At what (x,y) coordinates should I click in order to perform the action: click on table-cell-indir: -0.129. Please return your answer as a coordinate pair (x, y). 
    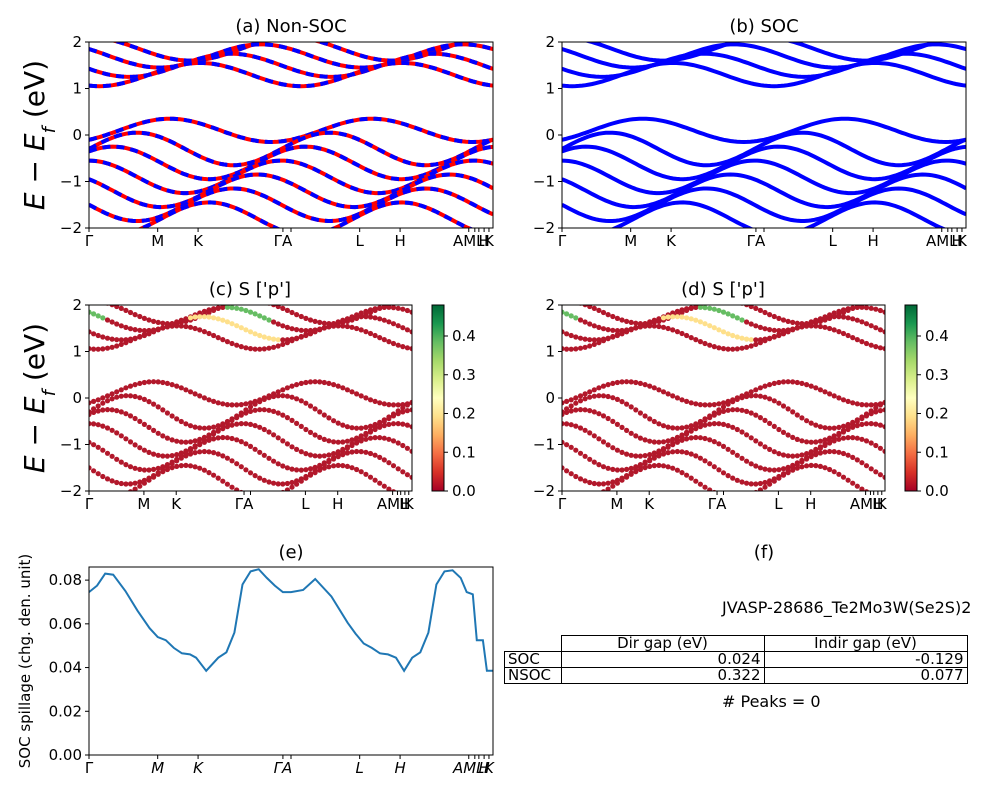
    Looking at the image, I should click on (865, 659).